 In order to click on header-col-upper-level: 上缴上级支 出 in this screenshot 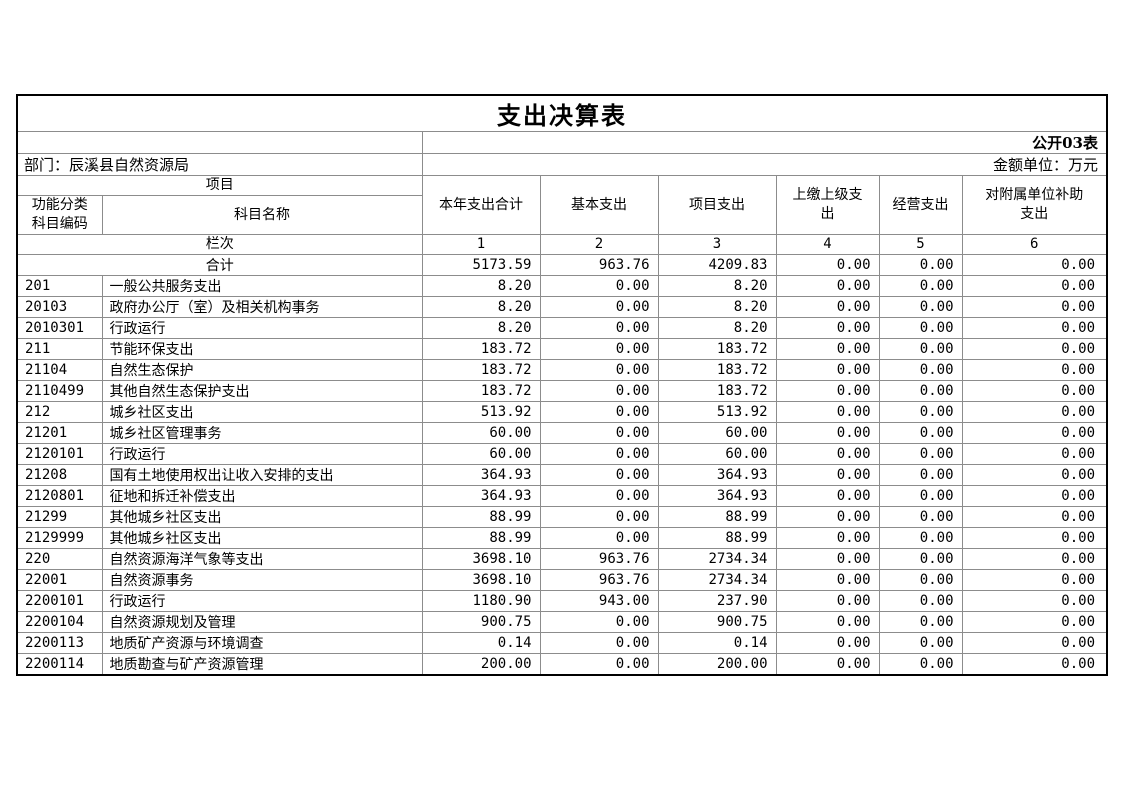, I will do `click(827, 205)`.